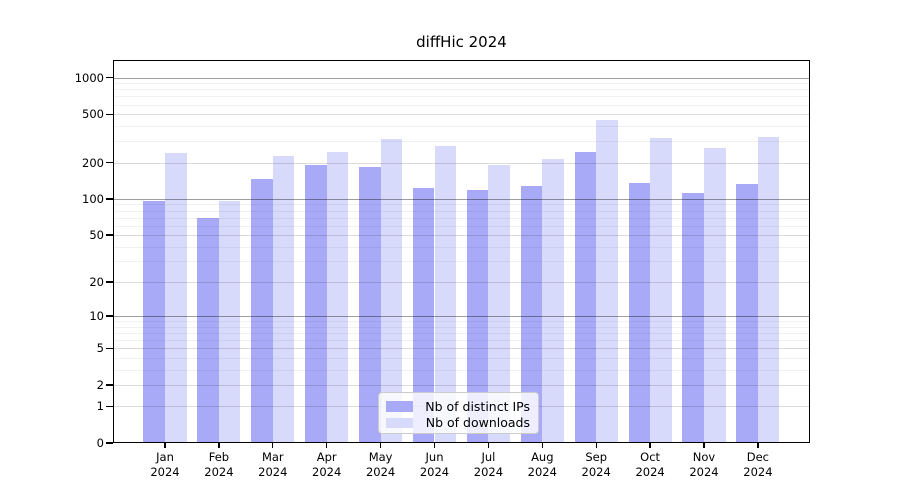 This screenshot has width=900, height=500. Describe the element at coordinates (596, 464) in the screenshot. I see `x-tick-label-sep: Sep 2024` at that location.